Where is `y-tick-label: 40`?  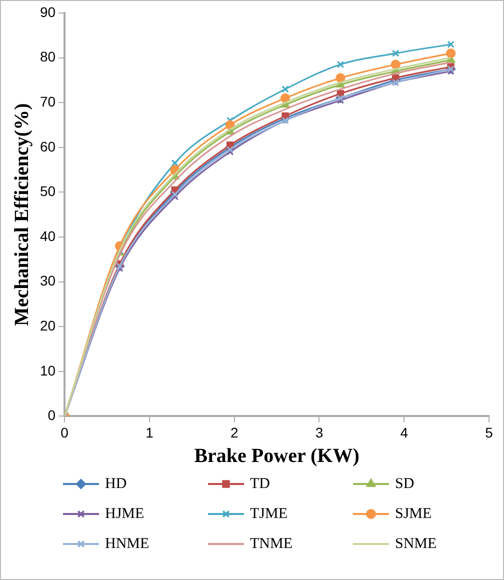
y-tick-label: 40 is located at coordinates (48, 236).